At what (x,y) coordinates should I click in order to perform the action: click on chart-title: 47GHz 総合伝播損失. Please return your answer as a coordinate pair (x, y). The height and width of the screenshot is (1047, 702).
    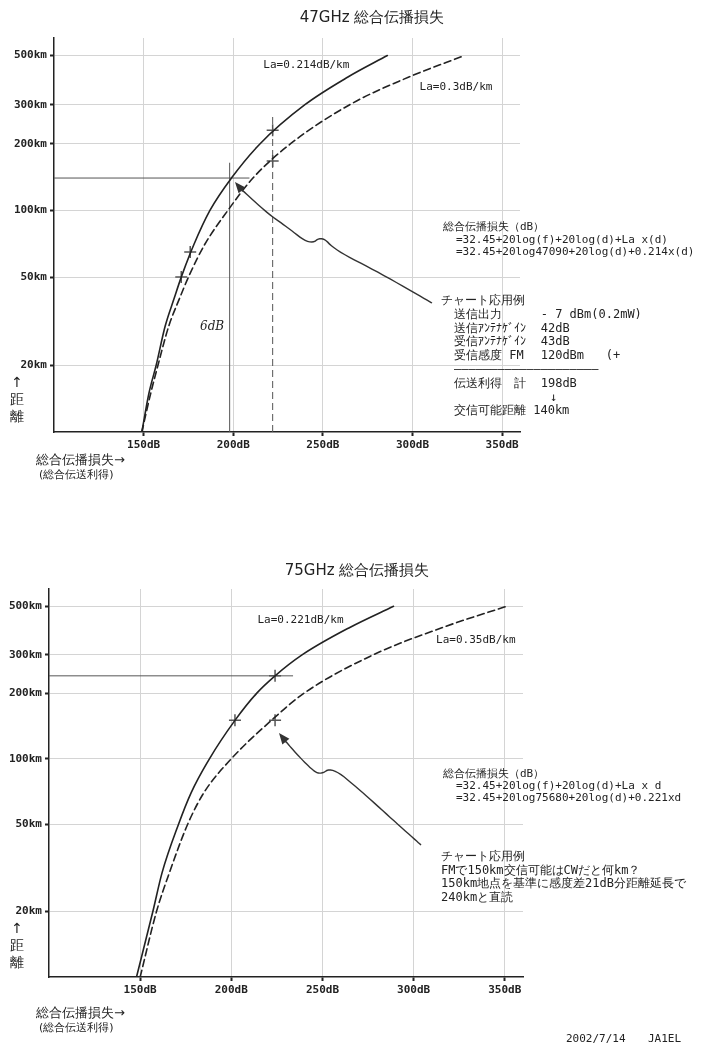
    Looking at the image, I should click on (372, 17).